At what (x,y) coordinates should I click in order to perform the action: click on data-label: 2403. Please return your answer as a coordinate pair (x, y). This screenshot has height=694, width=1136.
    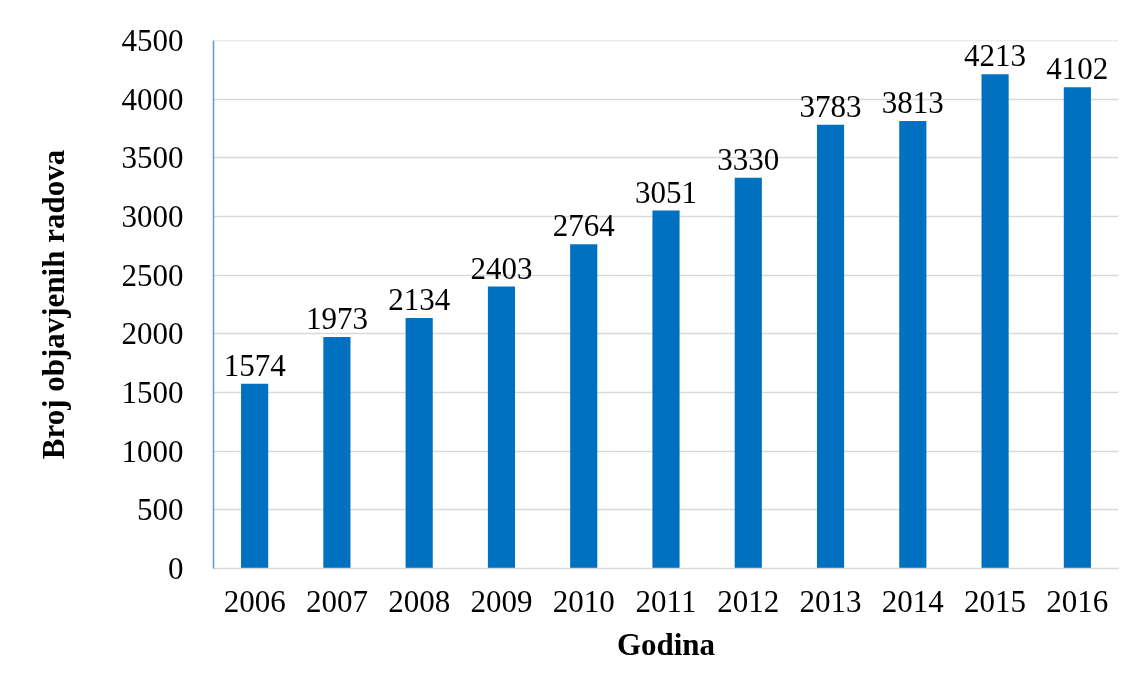
    Looking at the image, I should click on (501, 268).